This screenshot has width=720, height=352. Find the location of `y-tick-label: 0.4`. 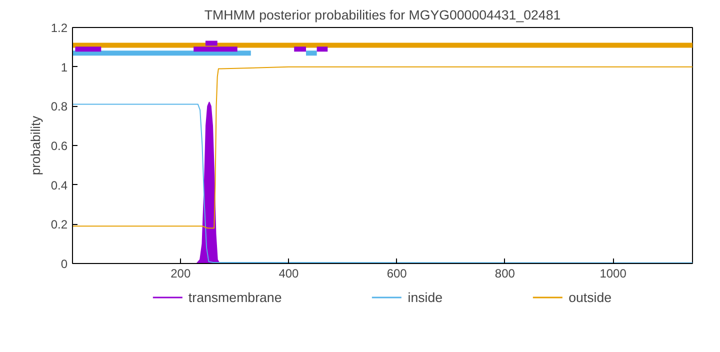

y-tick-label: 0.4 is located at coordinates (59, 185).